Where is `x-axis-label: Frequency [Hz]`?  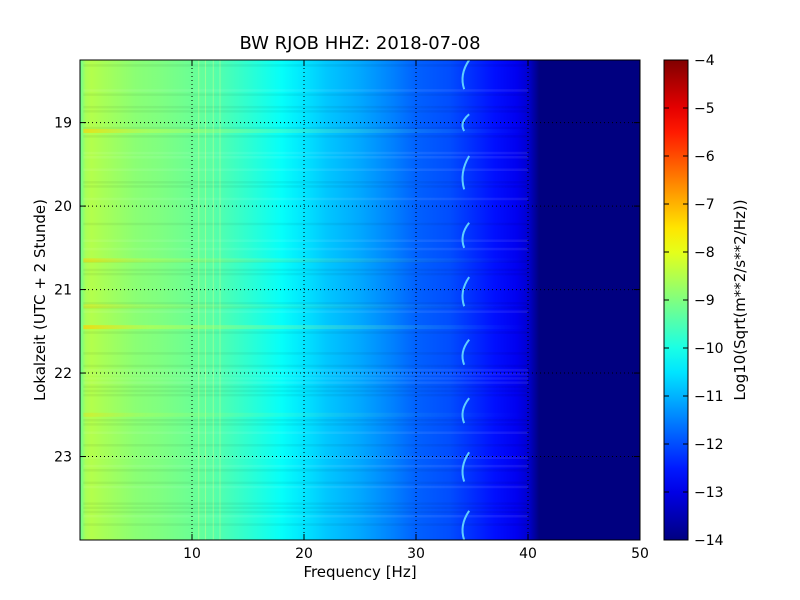
x-axis-label: Frequency [Hz] is located at coordinates (359, 572).